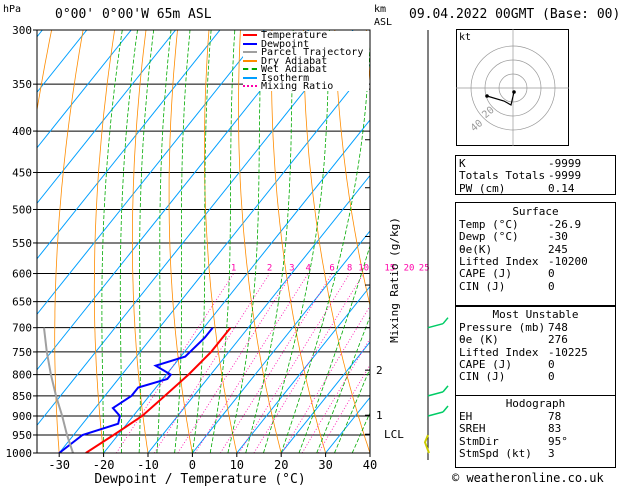  Describe the element at coordinates (535, 327) in the screenshot. I see `panel-row: Pressure (mb) 748` at that location.